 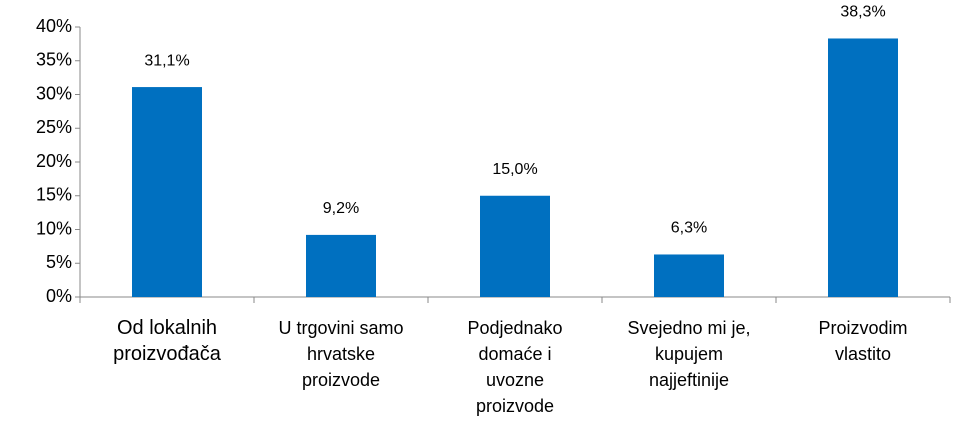 I want to click on y-tick-label: 15%, so click(x=54, y=195).